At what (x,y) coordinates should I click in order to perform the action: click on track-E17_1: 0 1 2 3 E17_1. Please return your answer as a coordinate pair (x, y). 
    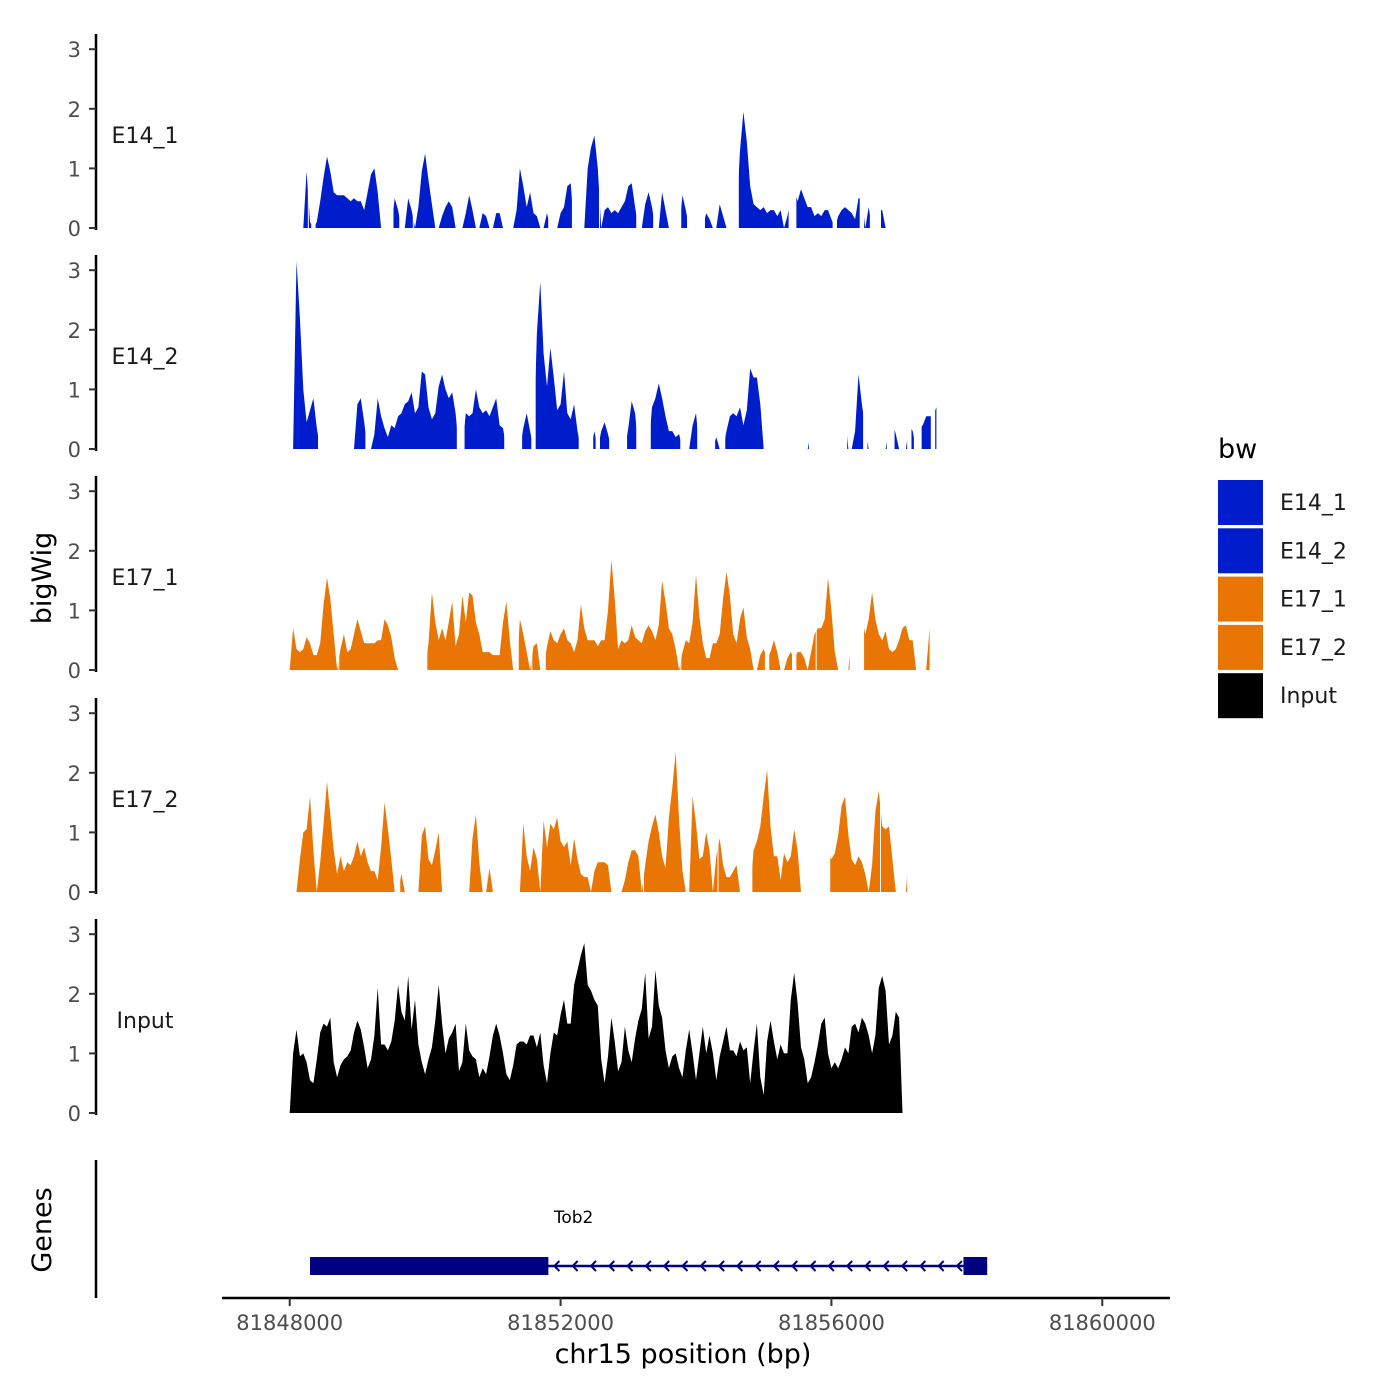
    Looking at the image, I should click on (512, 578).